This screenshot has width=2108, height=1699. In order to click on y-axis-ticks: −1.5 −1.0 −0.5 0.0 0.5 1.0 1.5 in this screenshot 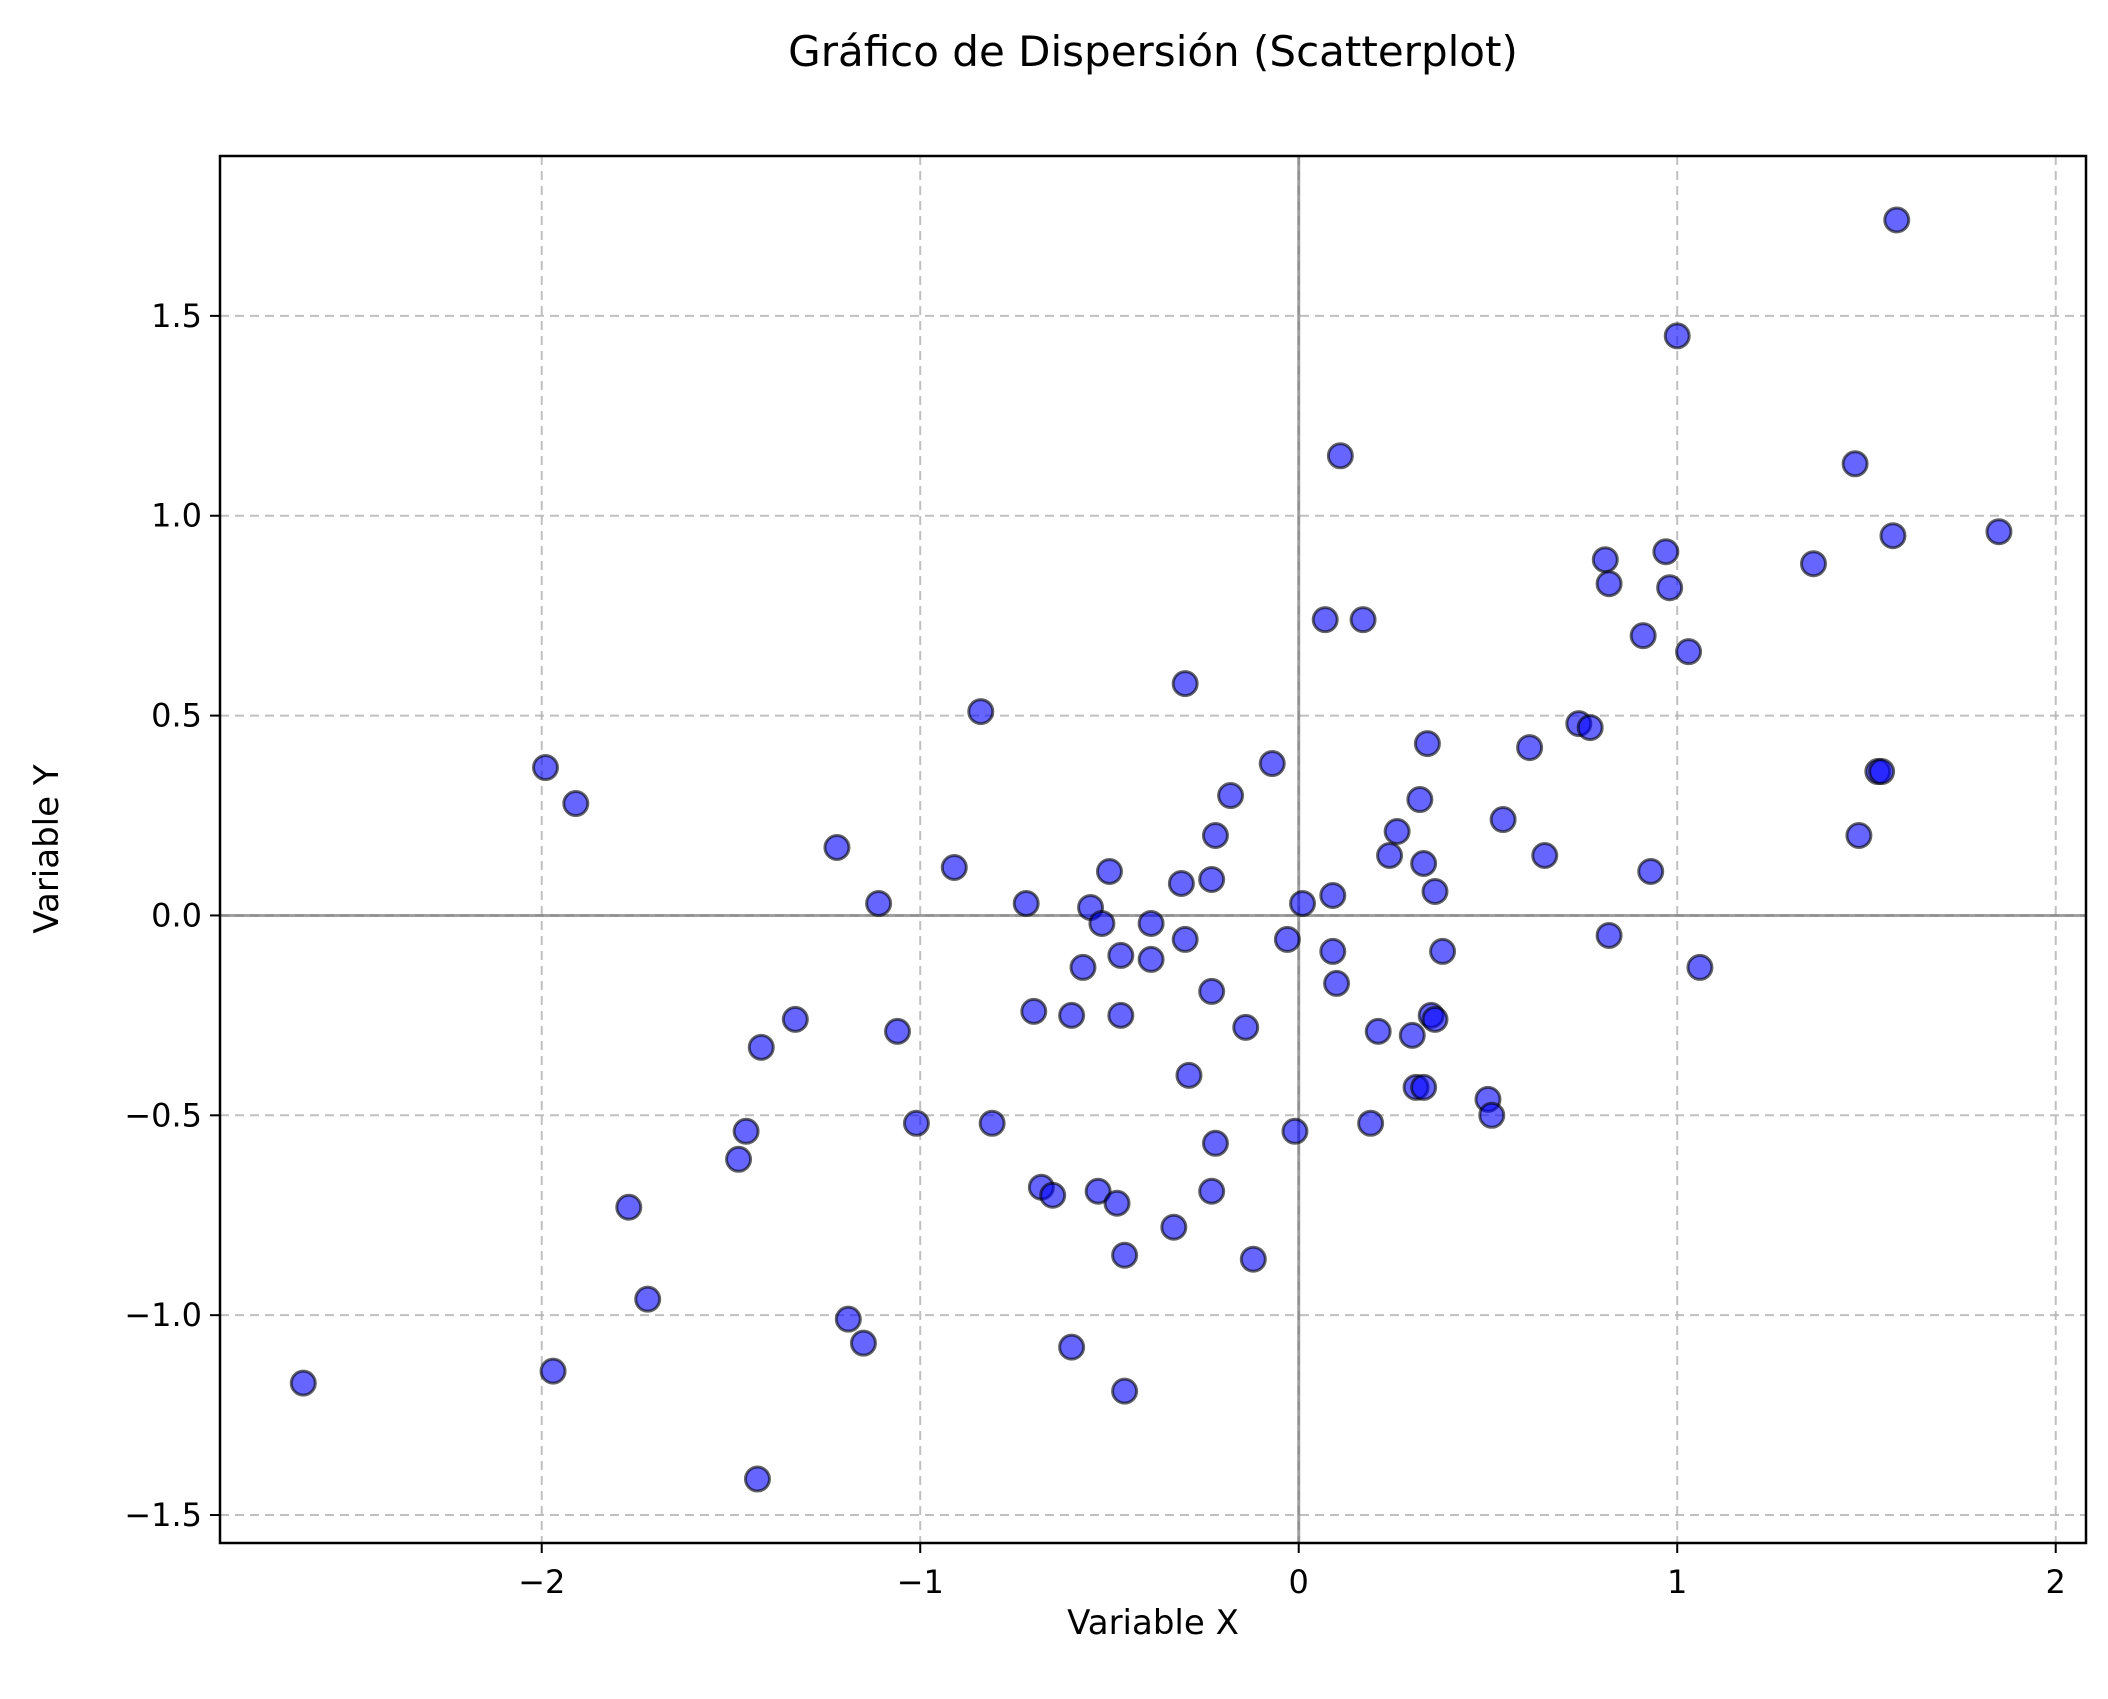, I will do `click(172, 915)`.